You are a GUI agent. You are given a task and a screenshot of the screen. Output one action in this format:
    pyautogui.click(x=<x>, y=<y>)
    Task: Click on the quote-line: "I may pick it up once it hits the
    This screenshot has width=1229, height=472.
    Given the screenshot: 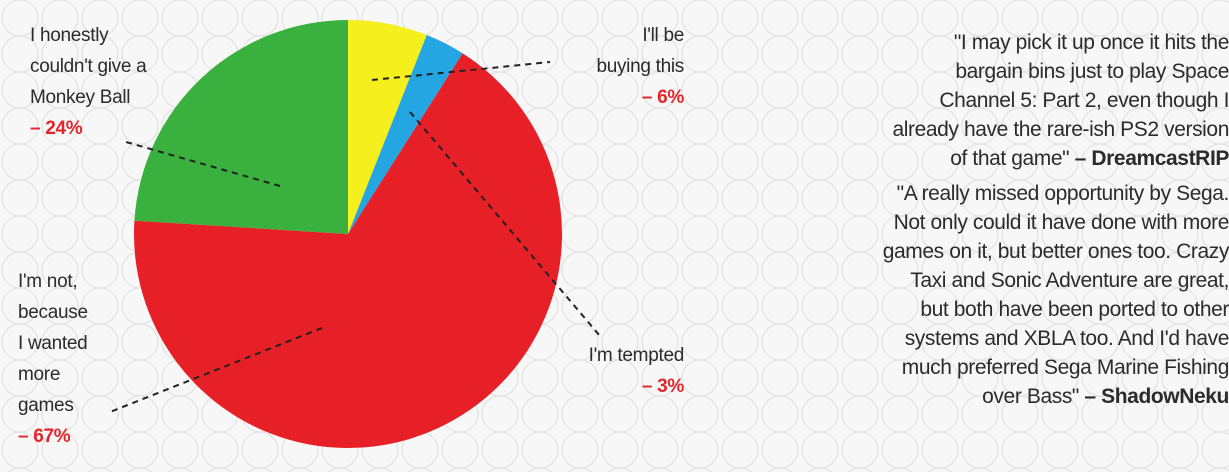 What is the action you would take?
    pyautogui.click(x=1091, y=42)
    